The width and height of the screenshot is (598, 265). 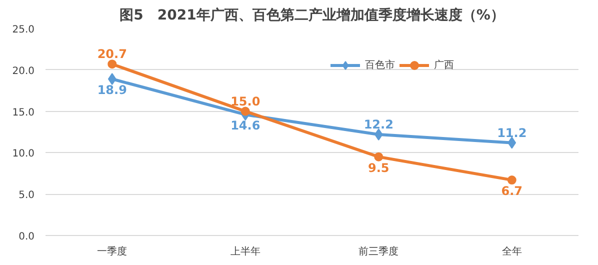 I want to click on data-label: 14.6, so click(x=245, y=125).